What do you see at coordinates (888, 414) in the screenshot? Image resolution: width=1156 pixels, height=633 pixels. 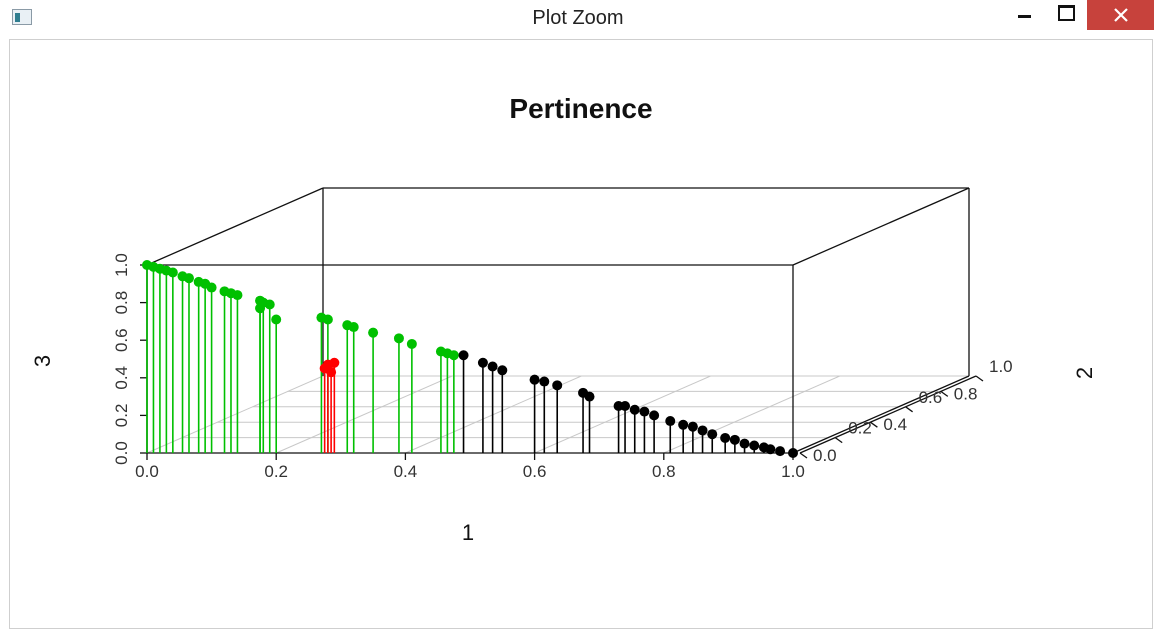 I see `y-axis-line` at bounding box center [888, 414].